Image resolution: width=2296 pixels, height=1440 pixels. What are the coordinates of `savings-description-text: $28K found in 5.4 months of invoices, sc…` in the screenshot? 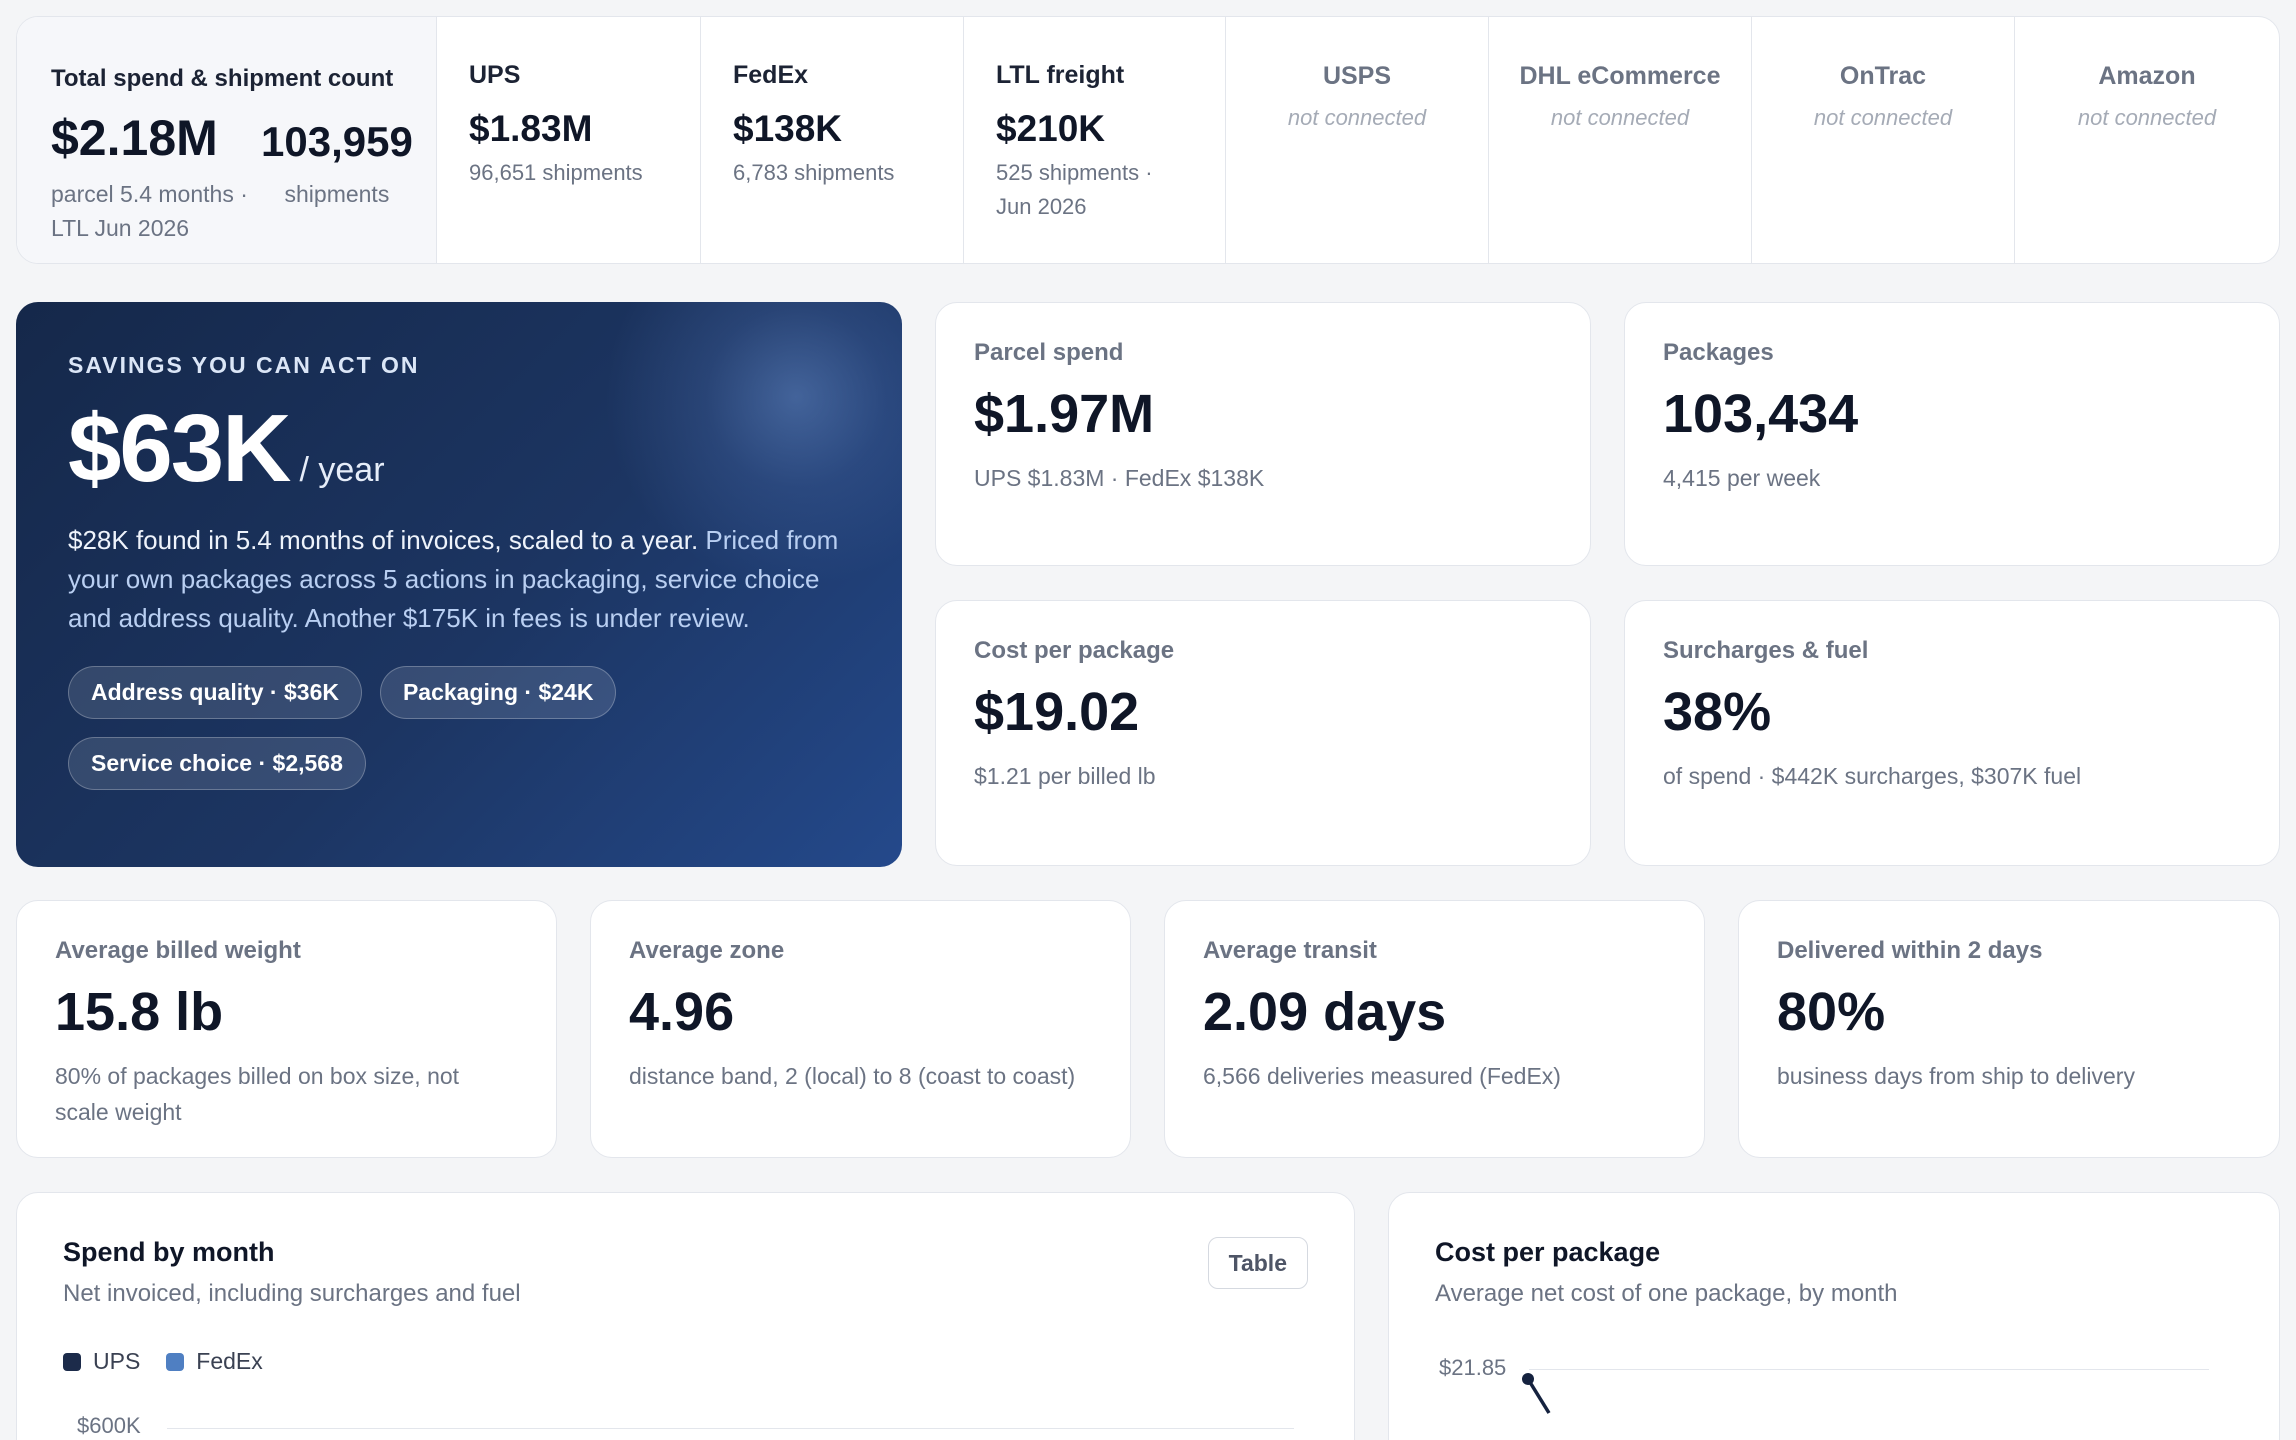 It's located at (383, 540).